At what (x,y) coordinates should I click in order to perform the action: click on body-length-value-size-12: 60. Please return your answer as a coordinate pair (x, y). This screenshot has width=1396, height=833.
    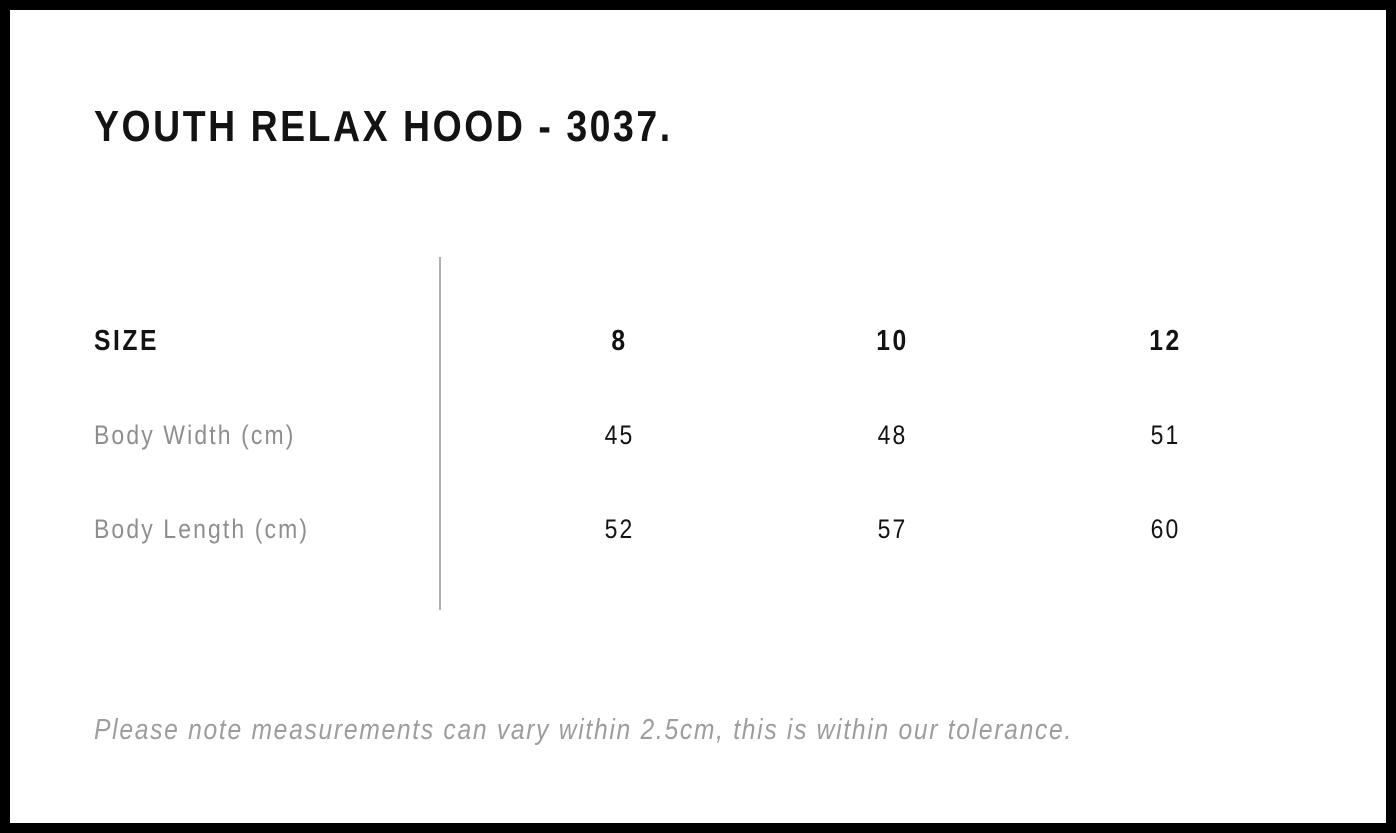
    Looking at the image, I should click on (1165, 528).